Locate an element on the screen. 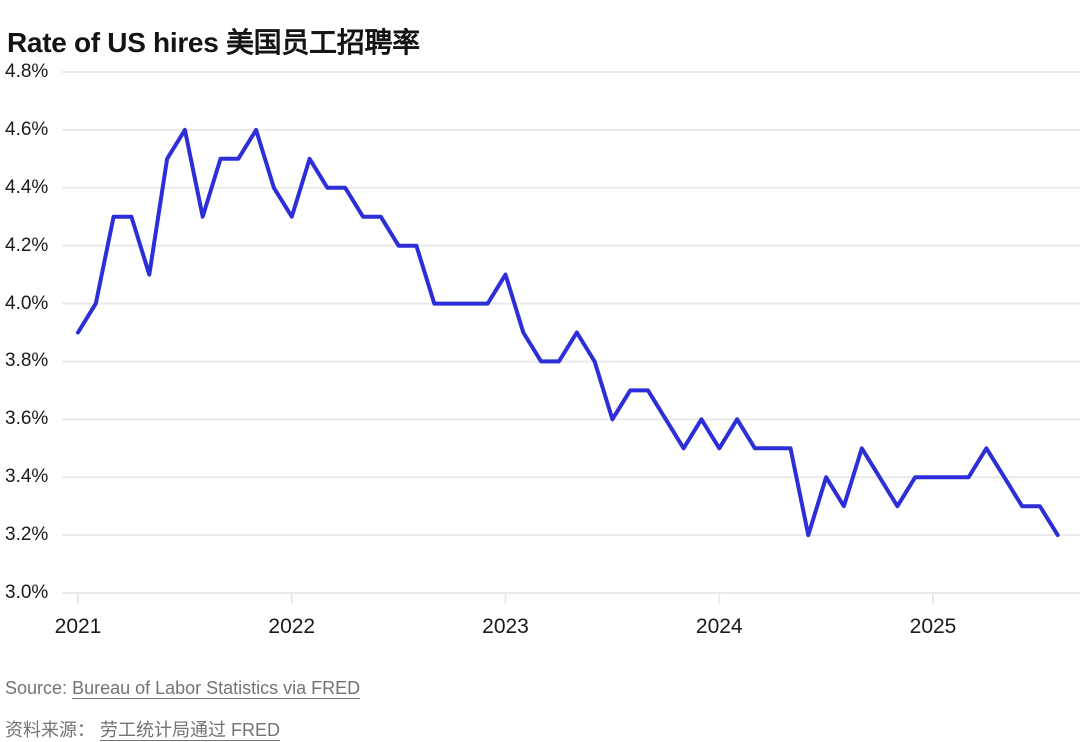  y-axis-label: 4.4% is located at coordinates (27, 187).